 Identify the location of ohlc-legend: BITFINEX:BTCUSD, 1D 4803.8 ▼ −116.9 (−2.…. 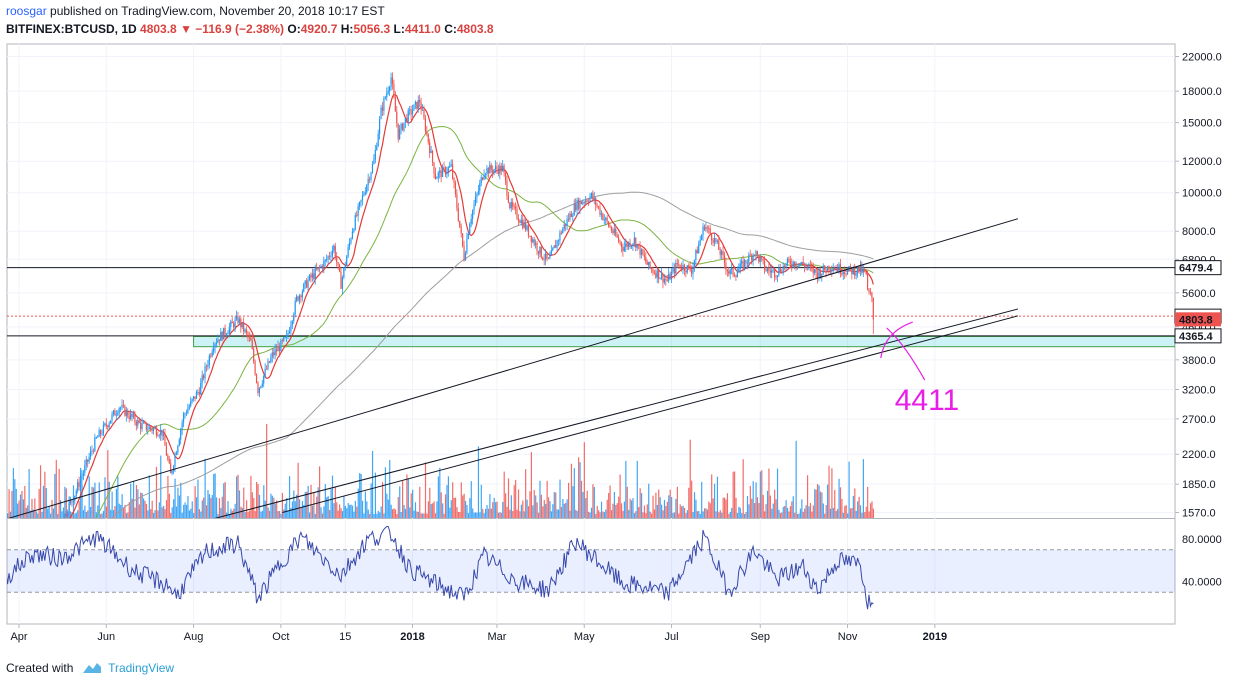
(250, 29).